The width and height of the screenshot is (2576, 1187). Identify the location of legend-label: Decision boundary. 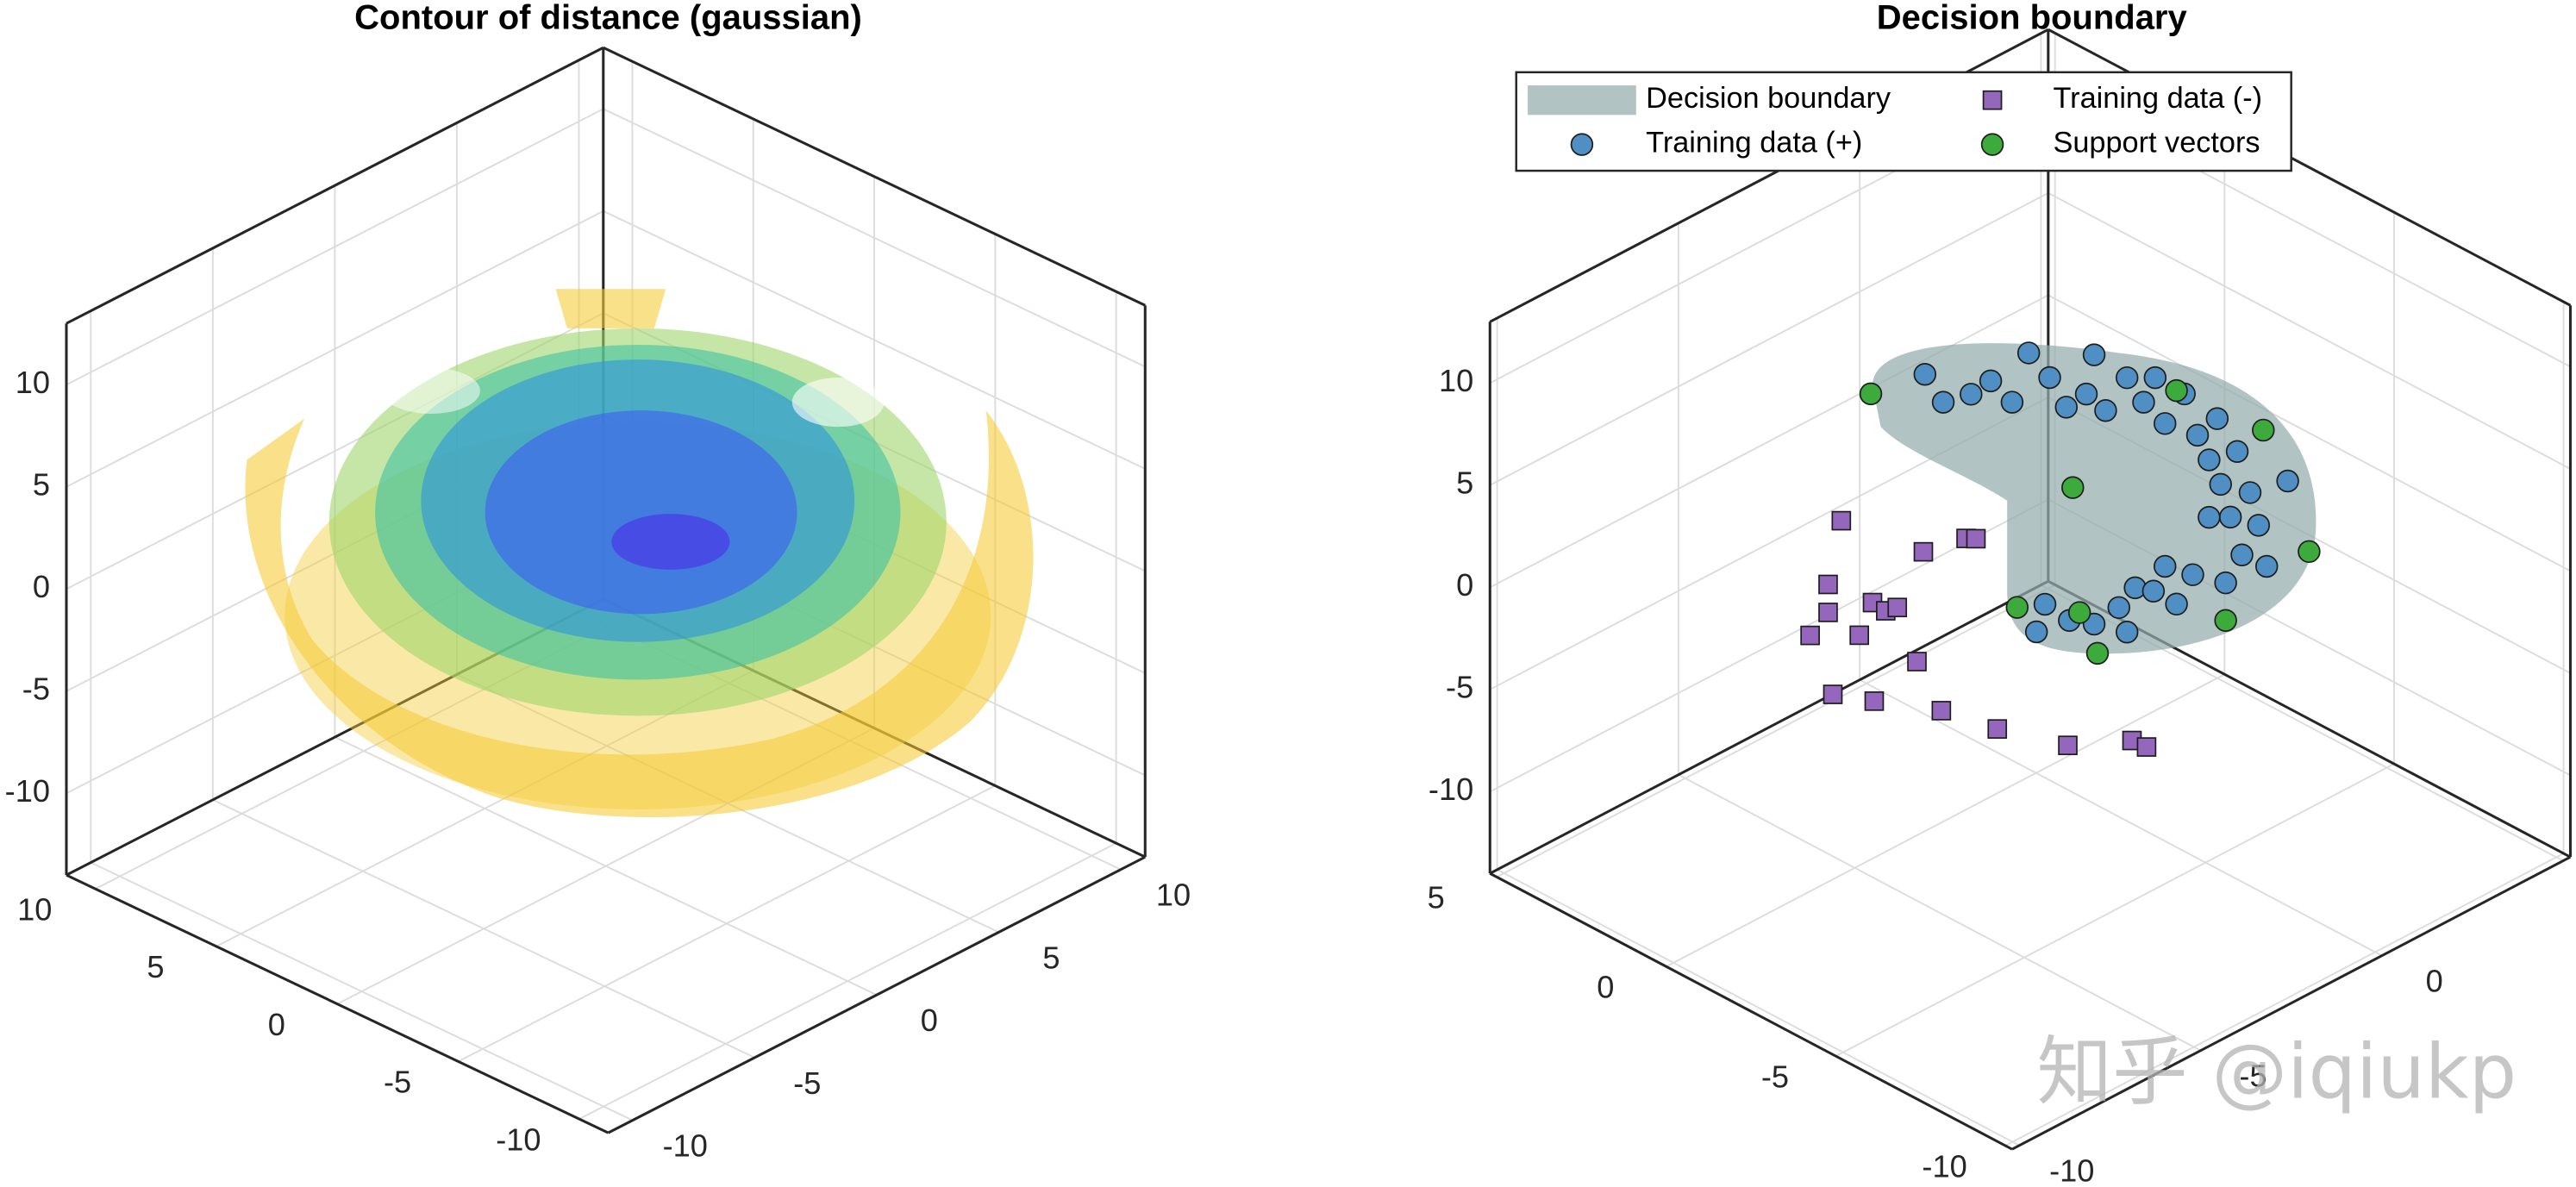
(1768, 99).